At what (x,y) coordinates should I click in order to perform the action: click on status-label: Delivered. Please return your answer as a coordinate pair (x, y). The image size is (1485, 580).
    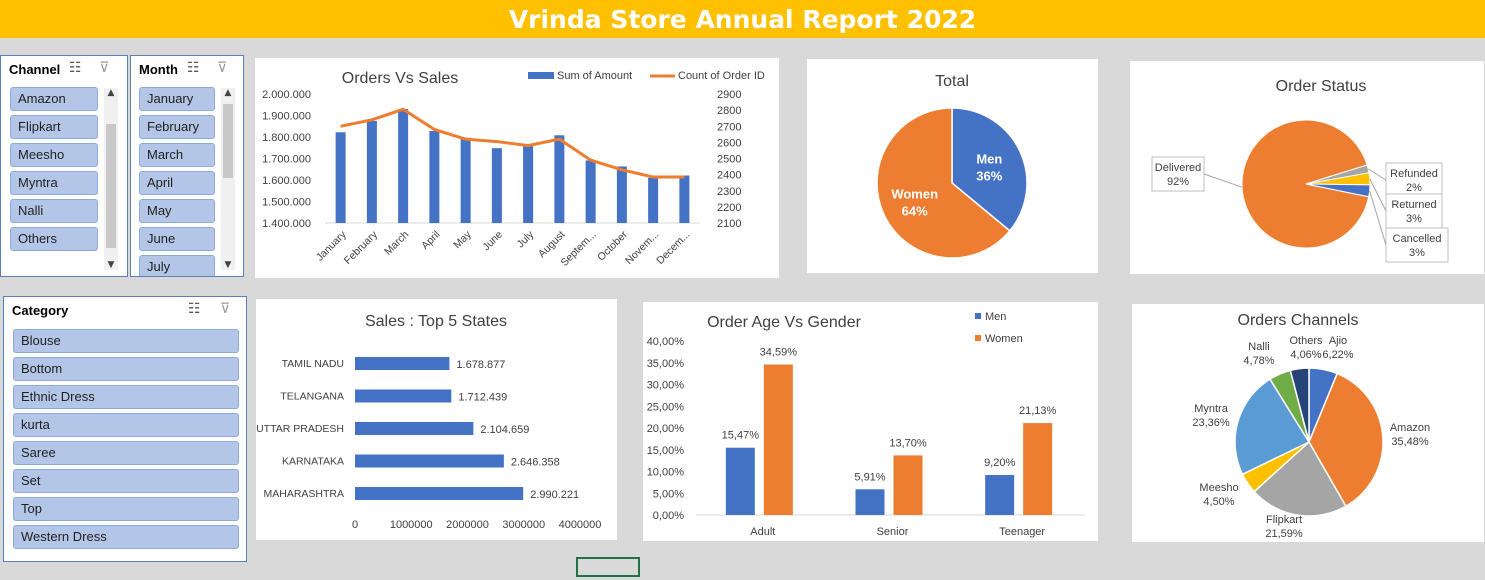
    Looking at the image, I should click on (1178, 168).